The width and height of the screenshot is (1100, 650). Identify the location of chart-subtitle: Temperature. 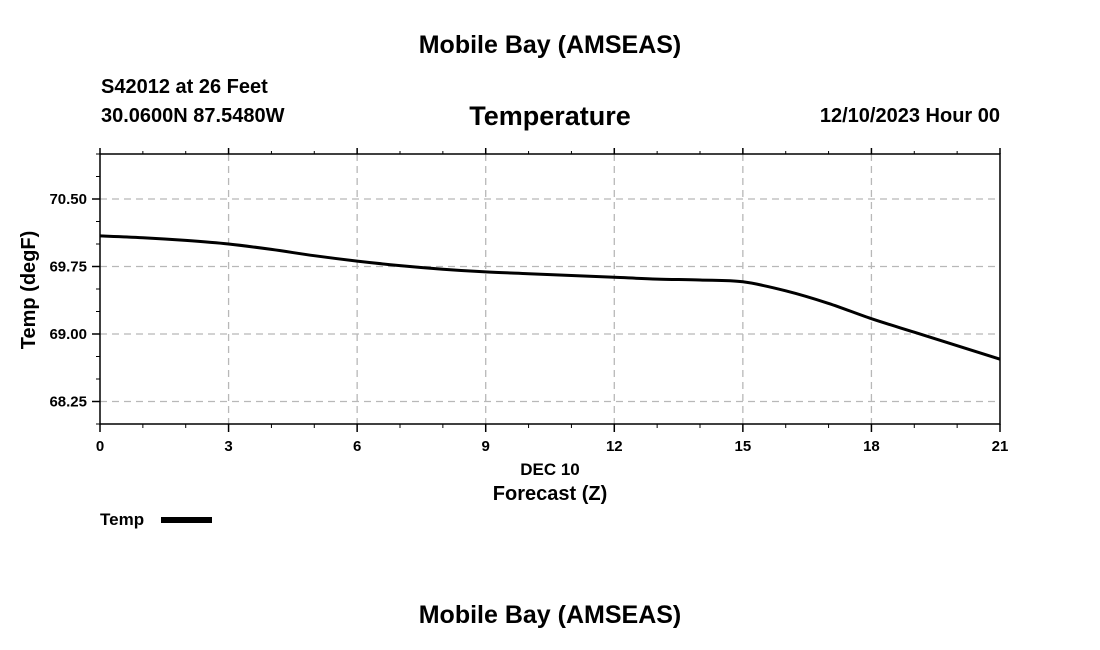
(550, 116).